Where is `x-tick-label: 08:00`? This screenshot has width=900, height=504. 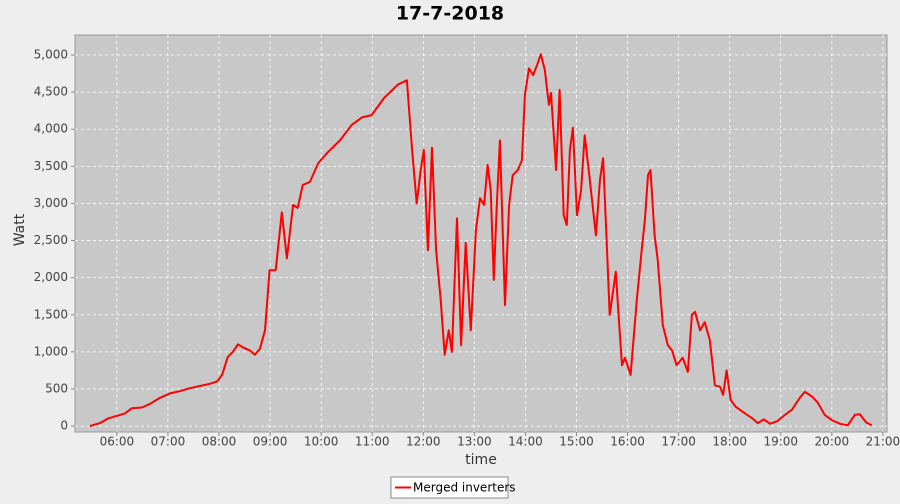 x-tick-label: 08:00 is located at coordinates (219, 442).